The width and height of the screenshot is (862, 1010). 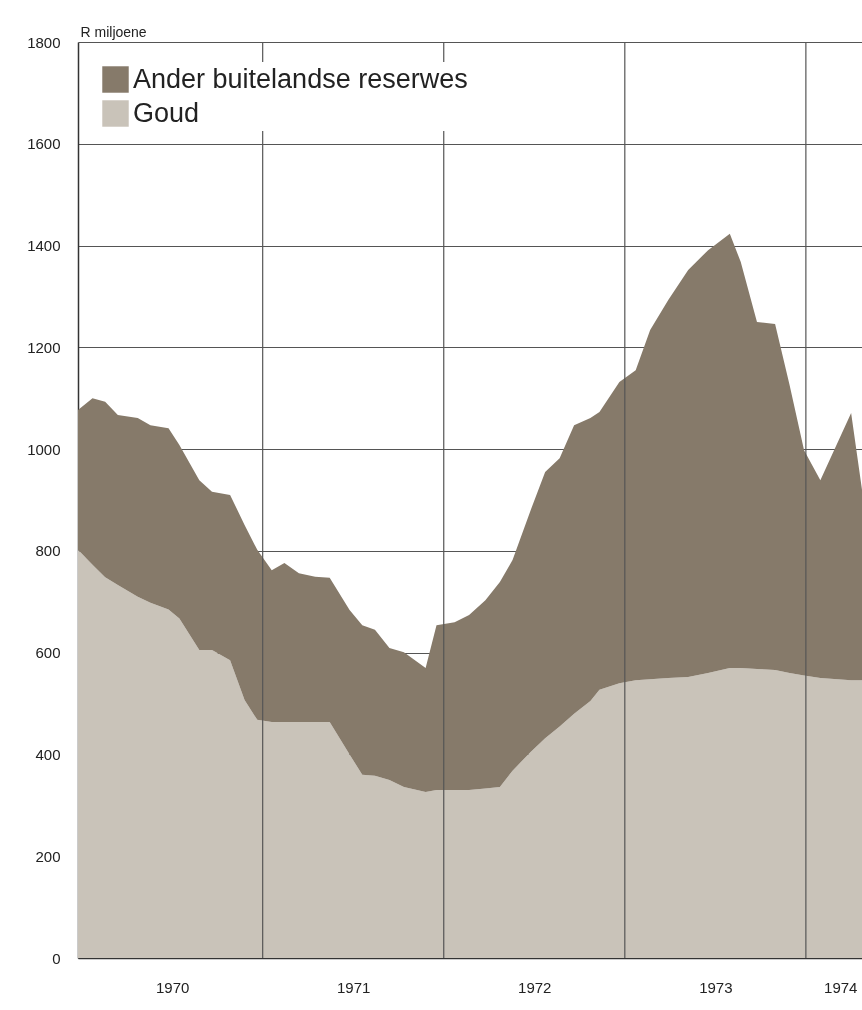 I want to click on y-tick-label: 400, so click(x=48, y=754).